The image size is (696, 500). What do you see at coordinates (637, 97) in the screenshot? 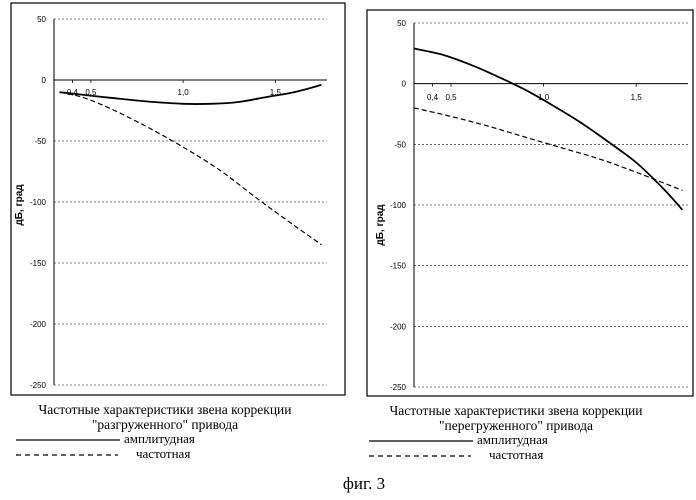
I see `x-tick-label: 1,5` at bounding box center [637, 97].